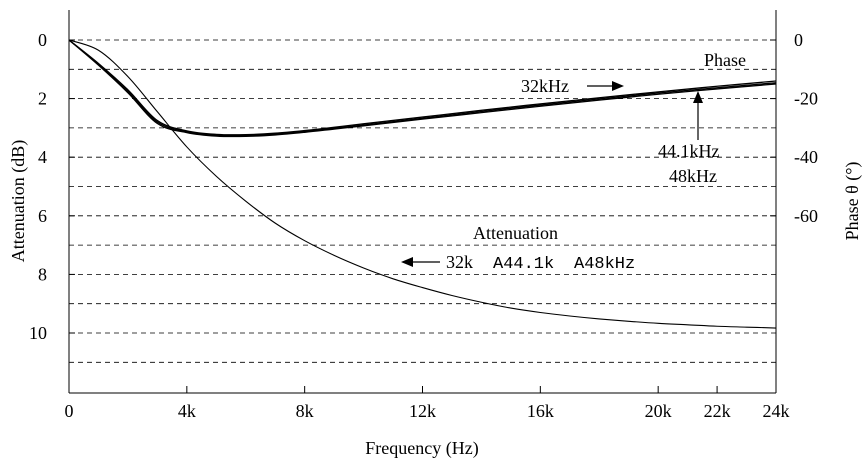 Image resolution: width=866 pixels, height=463 pixels. What do you see at coordinates (523, 264) in the screenshot?
I see `attenuation-44k-label: A44.1k` at bounding box center [523, 264].